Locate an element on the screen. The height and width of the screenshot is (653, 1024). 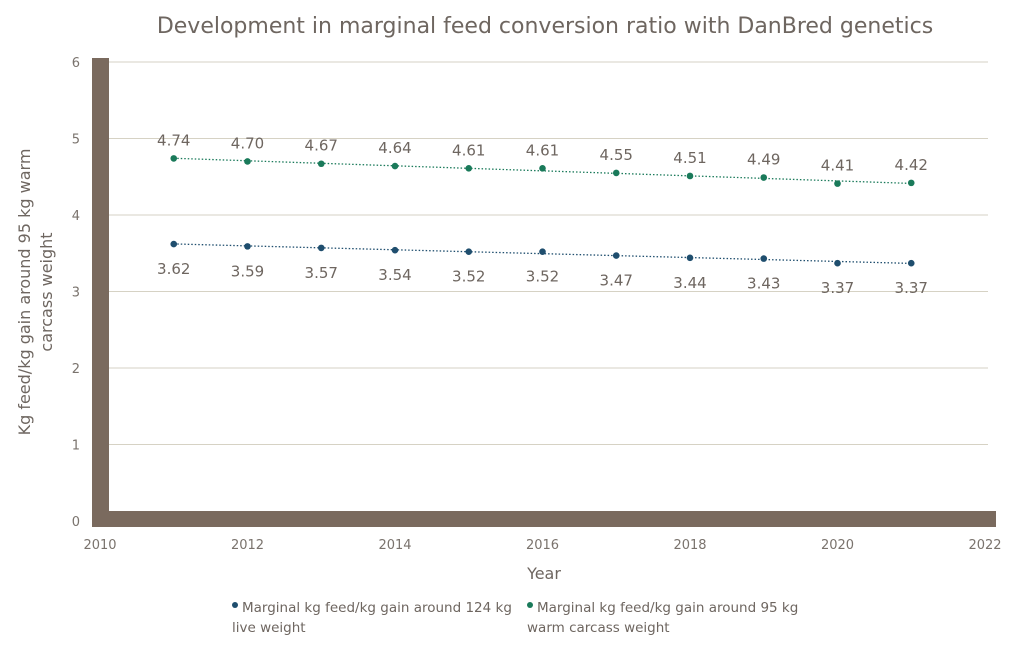
data-label: 3.47 is located at coordinates (616, 281).